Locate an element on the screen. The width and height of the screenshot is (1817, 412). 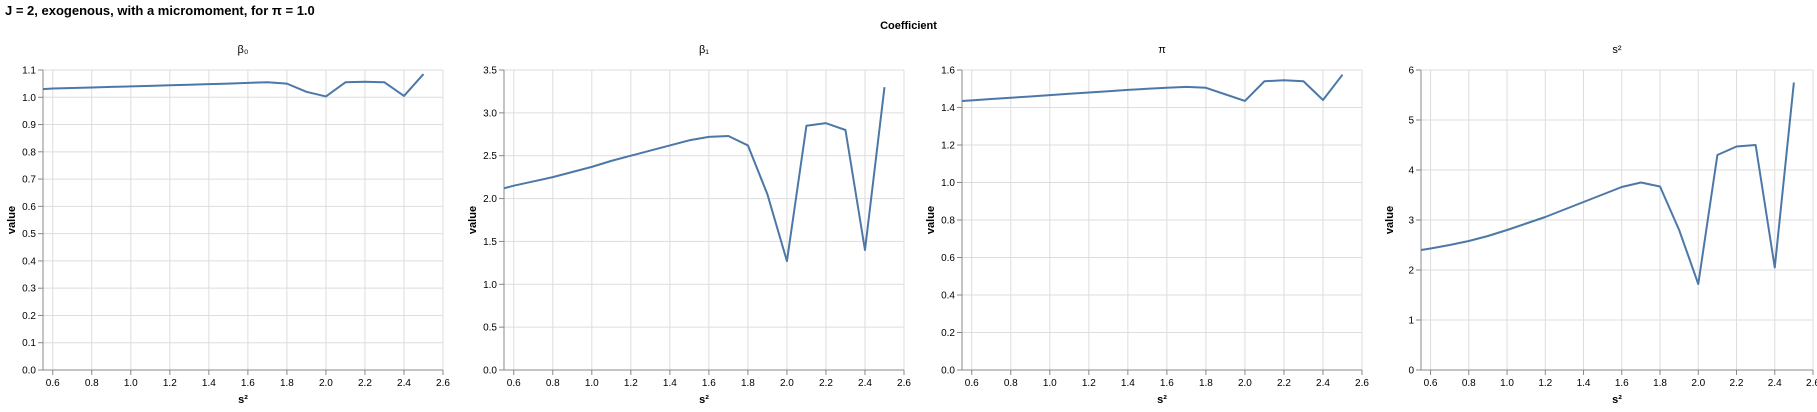
y-tick-label: 2.5 is located at coordinates (490, 156).